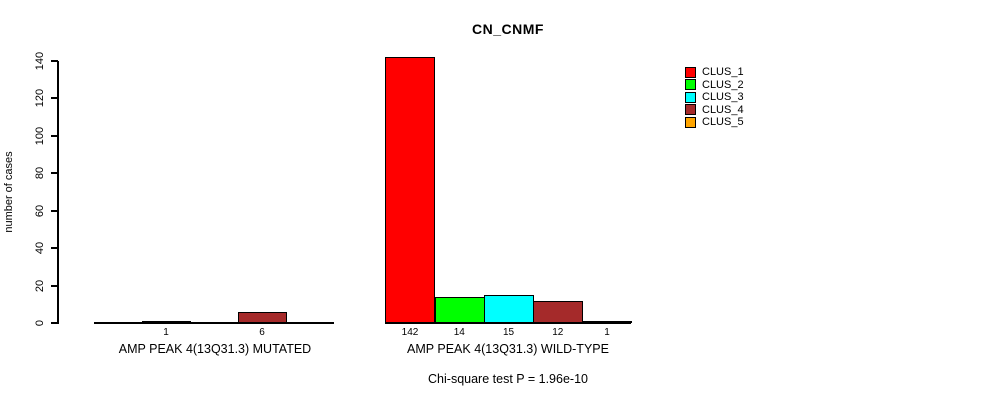 The height and width of the screenshot is (400, 990). I want to click on y-tick-label: 0, so click(40, 323).